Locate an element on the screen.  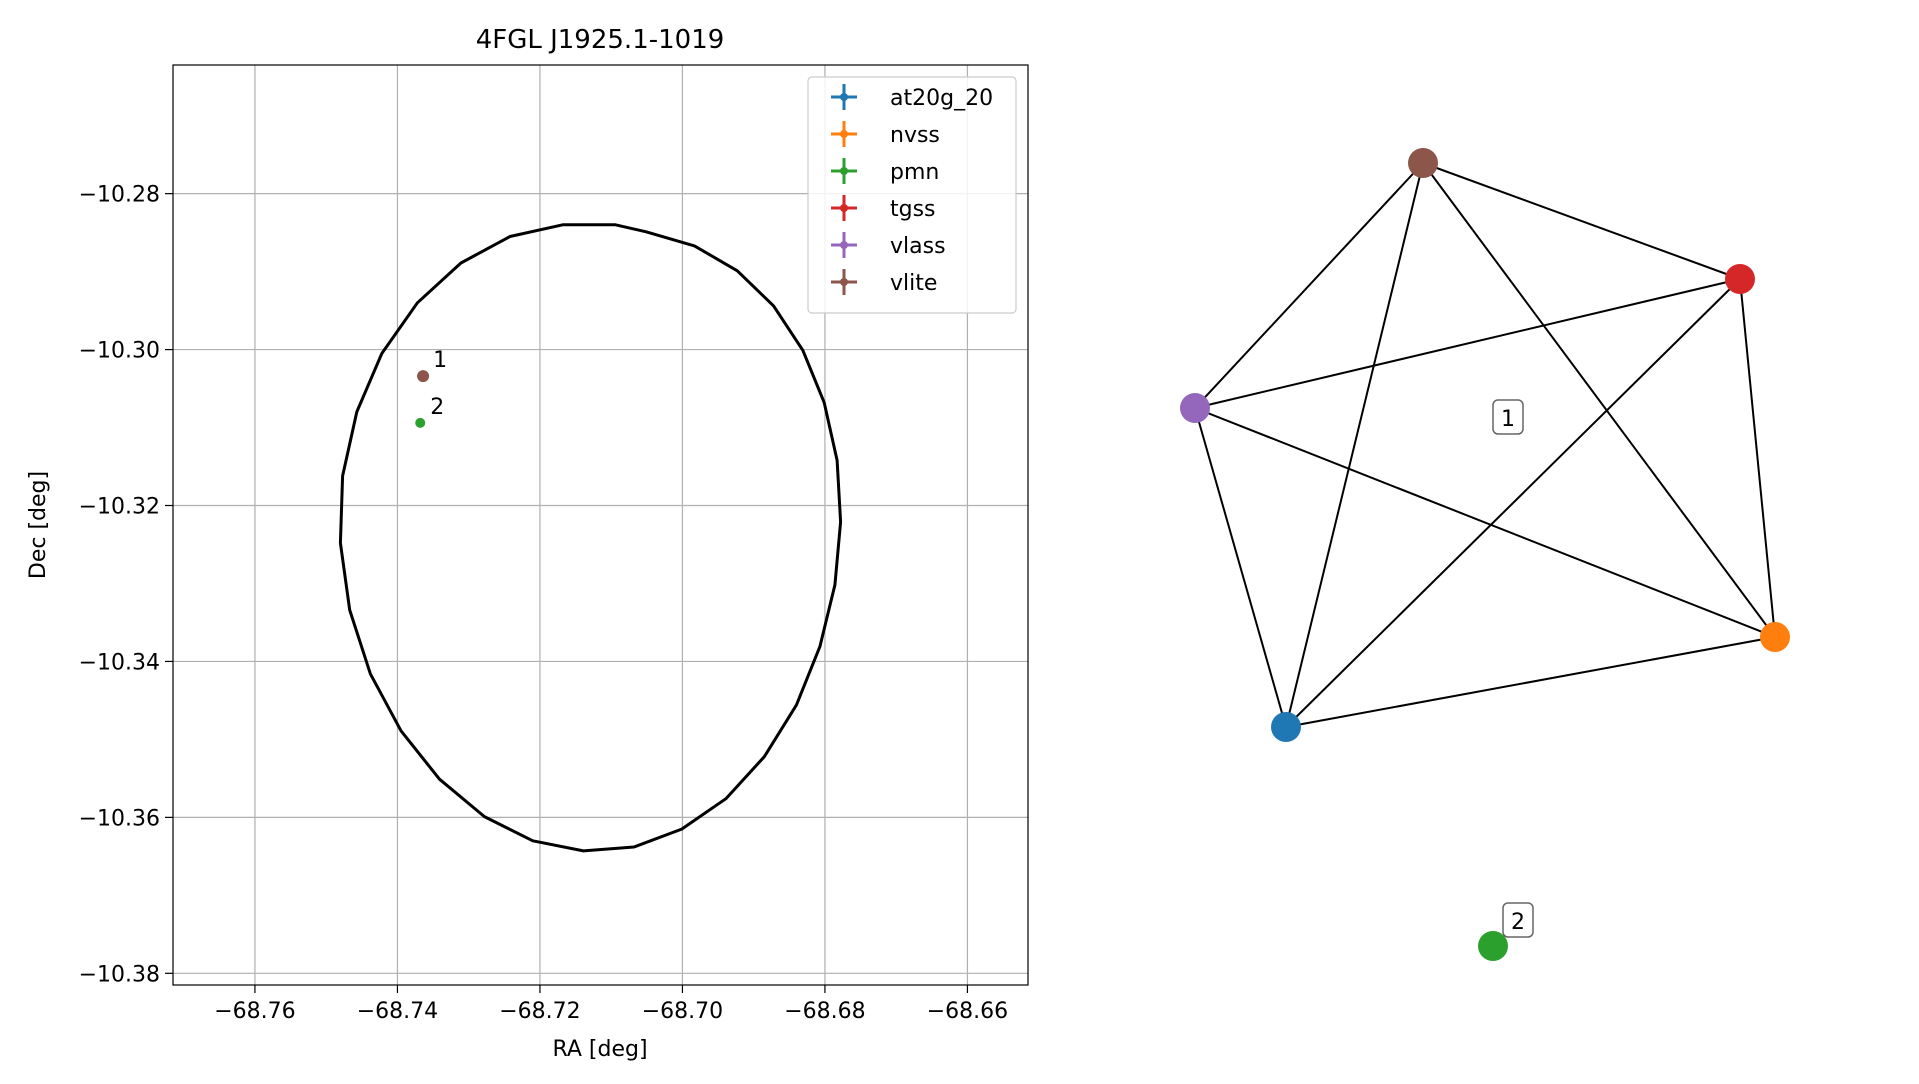
legend-label: pmn is located at coordinates (914, 172).